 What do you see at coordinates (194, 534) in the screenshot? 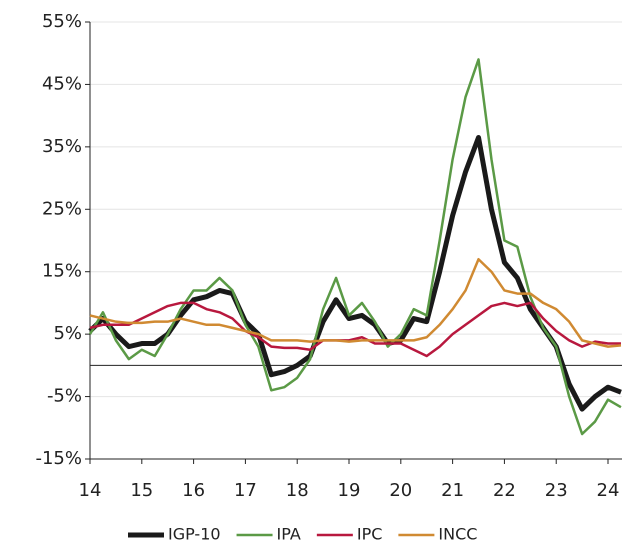
I see `legend-label: IGP-10` at bounding box center [194, 534].